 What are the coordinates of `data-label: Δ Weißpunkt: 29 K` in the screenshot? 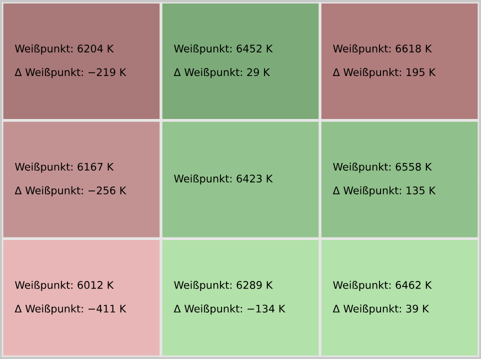 It's located at (222, 73).